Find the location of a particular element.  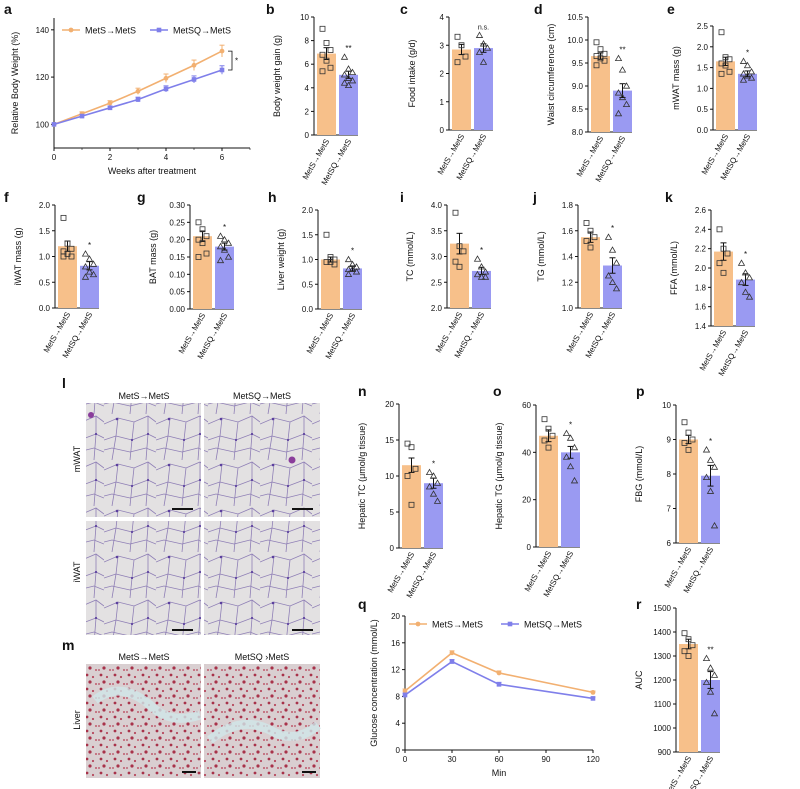

panel-label-i: i is located at coordinates (402, 197).